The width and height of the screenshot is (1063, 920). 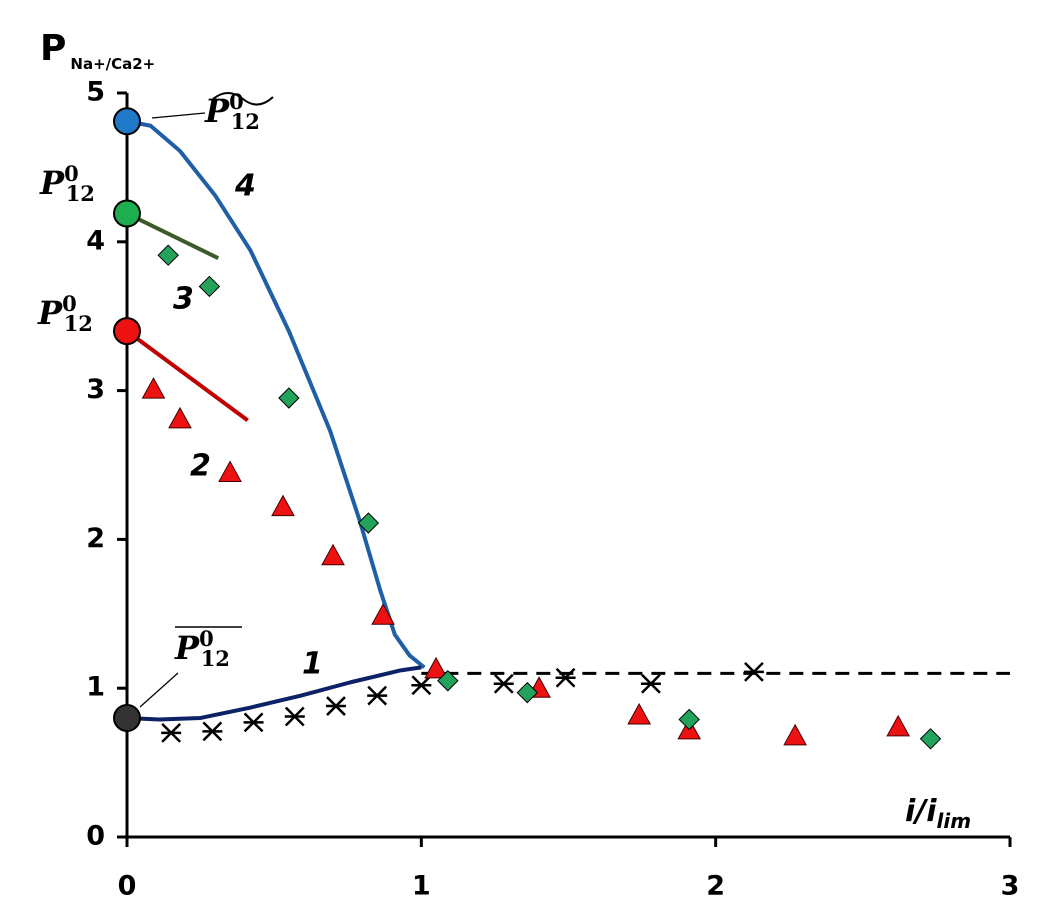 What do you see at coordinates (95, 240) in the screenshot?
I see `y-tick-label: 4` at bounding box center [95, 240].